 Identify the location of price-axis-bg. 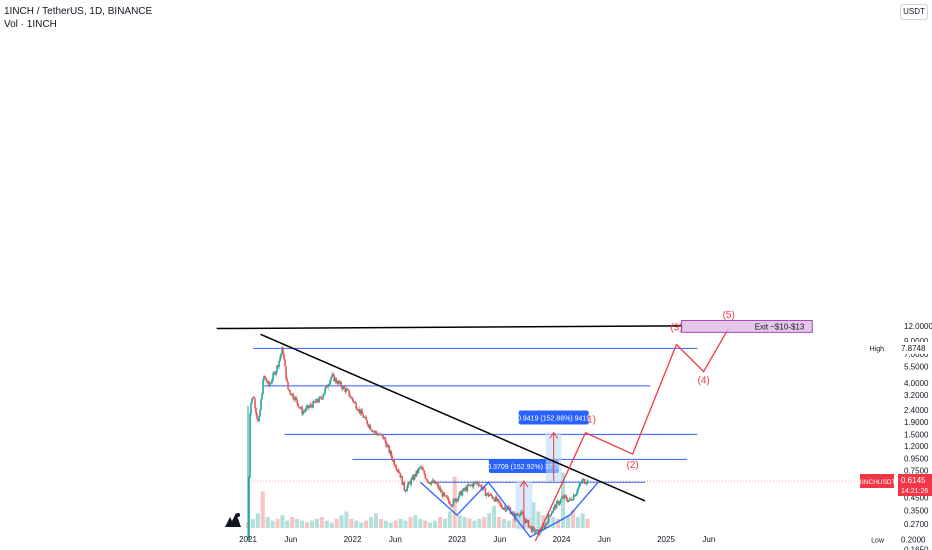
(914, 275).